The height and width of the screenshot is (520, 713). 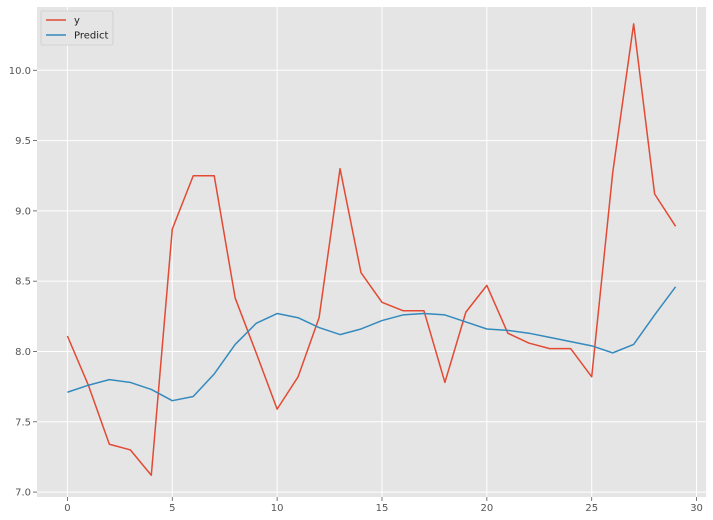 I want to click on x-tick-label: 10, so click(x=277, y=508).